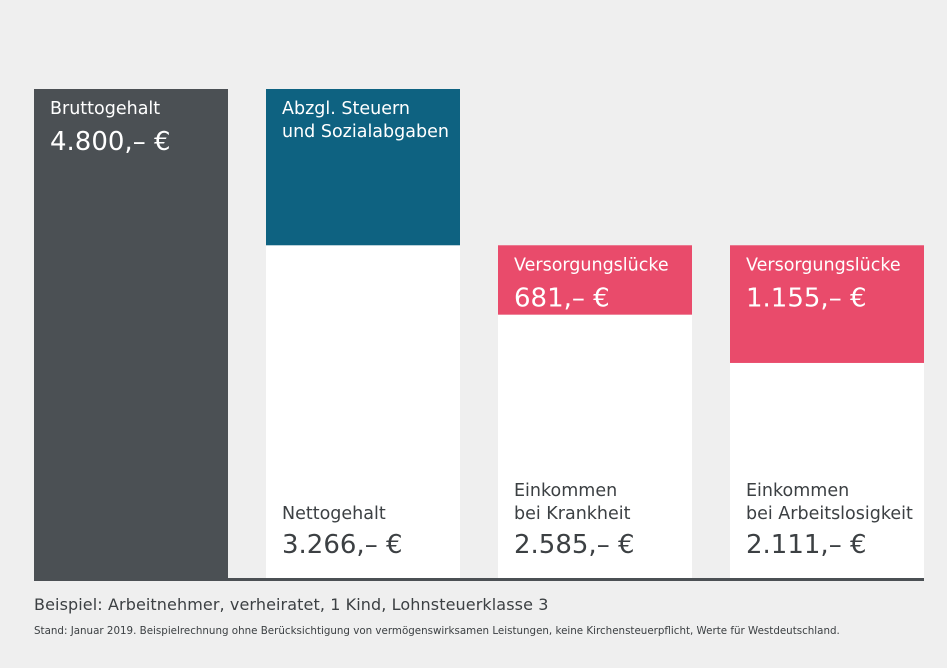  Describe the element at coordinates (574, 545) in the screenshot. I see `bar-krankheit-value: 2.585,– €` at that location.